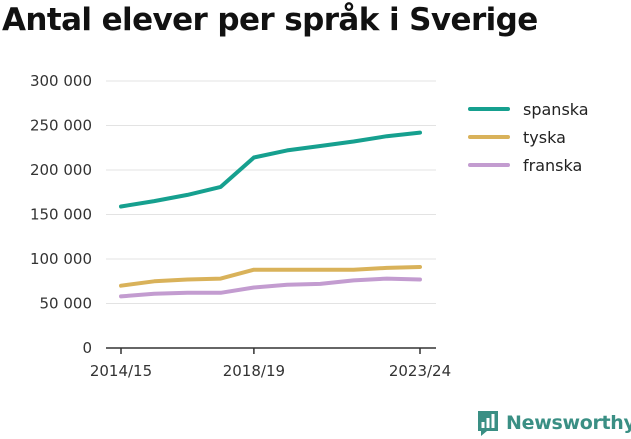 This screenshot has height=439, width=631. Describe the element at coordinates (270, 276) in the screenshot. I see `series-line-tyska` at that location.